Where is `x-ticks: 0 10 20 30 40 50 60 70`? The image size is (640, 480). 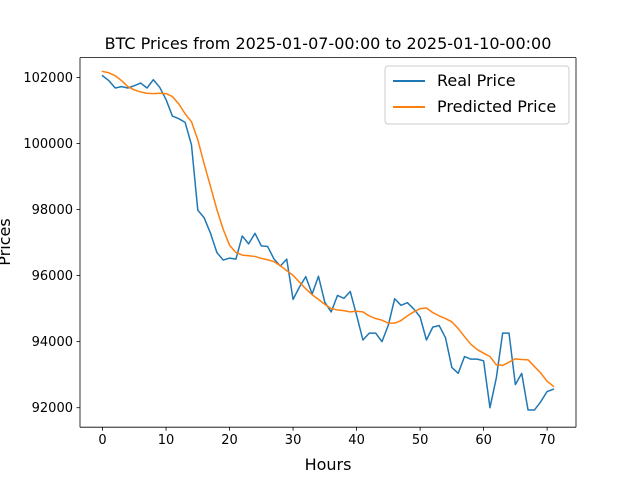 x-ticks: 0 10 20 30 40 50 60 70 is located at coordinates (326, 437).